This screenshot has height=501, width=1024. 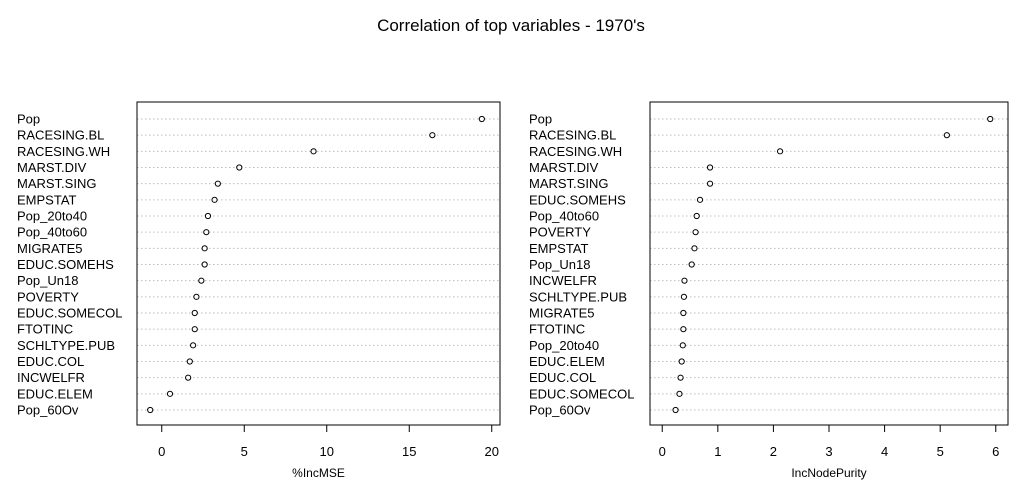 What do you see at coordinates (492, 451) in the screenshot?
I see `tick-label: 20` at bounding box center [492, 451].